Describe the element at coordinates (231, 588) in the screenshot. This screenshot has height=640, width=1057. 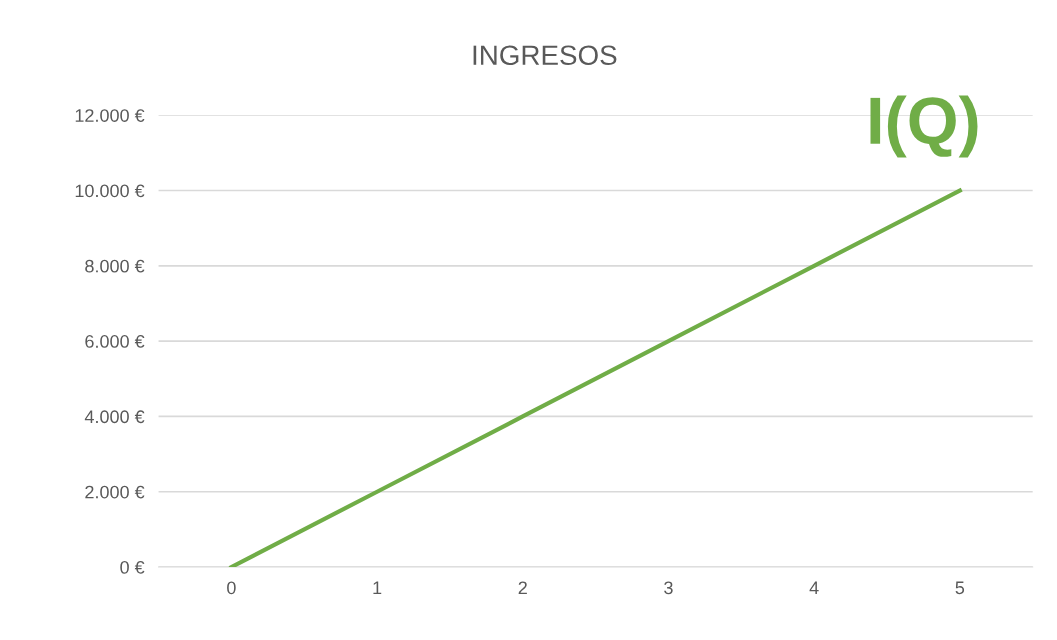
I see `x-tick-label: 0` at that location.